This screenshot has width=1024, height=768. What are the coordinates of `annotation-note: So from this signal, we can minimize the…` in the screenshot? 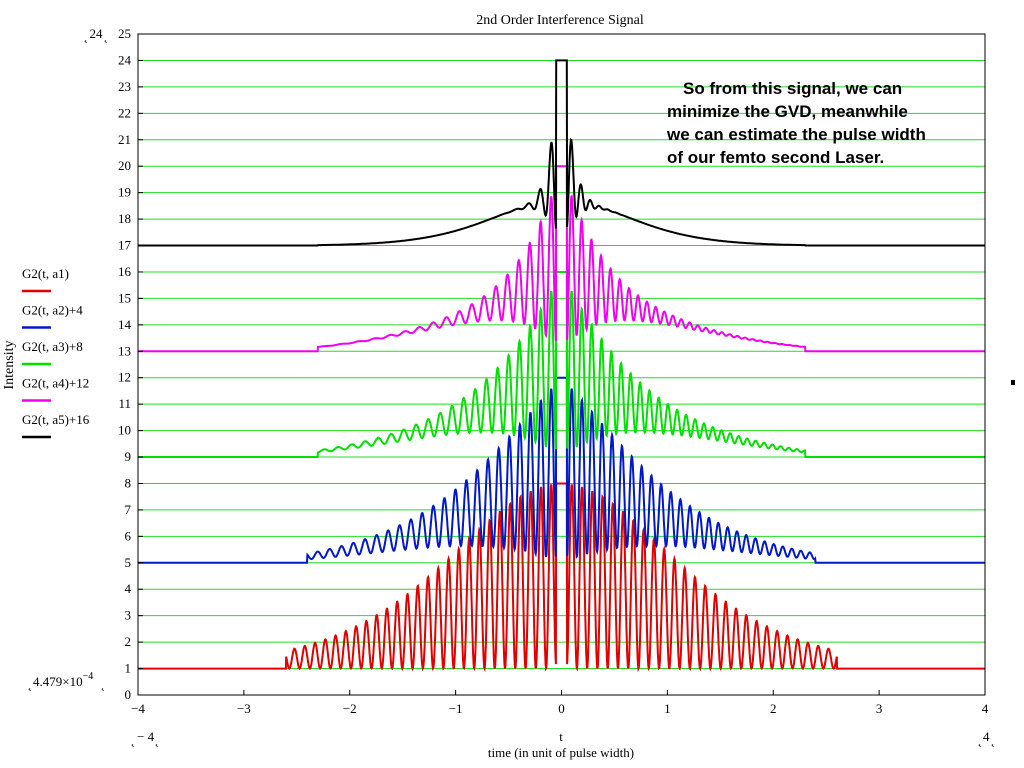 It's located at (827, 123).